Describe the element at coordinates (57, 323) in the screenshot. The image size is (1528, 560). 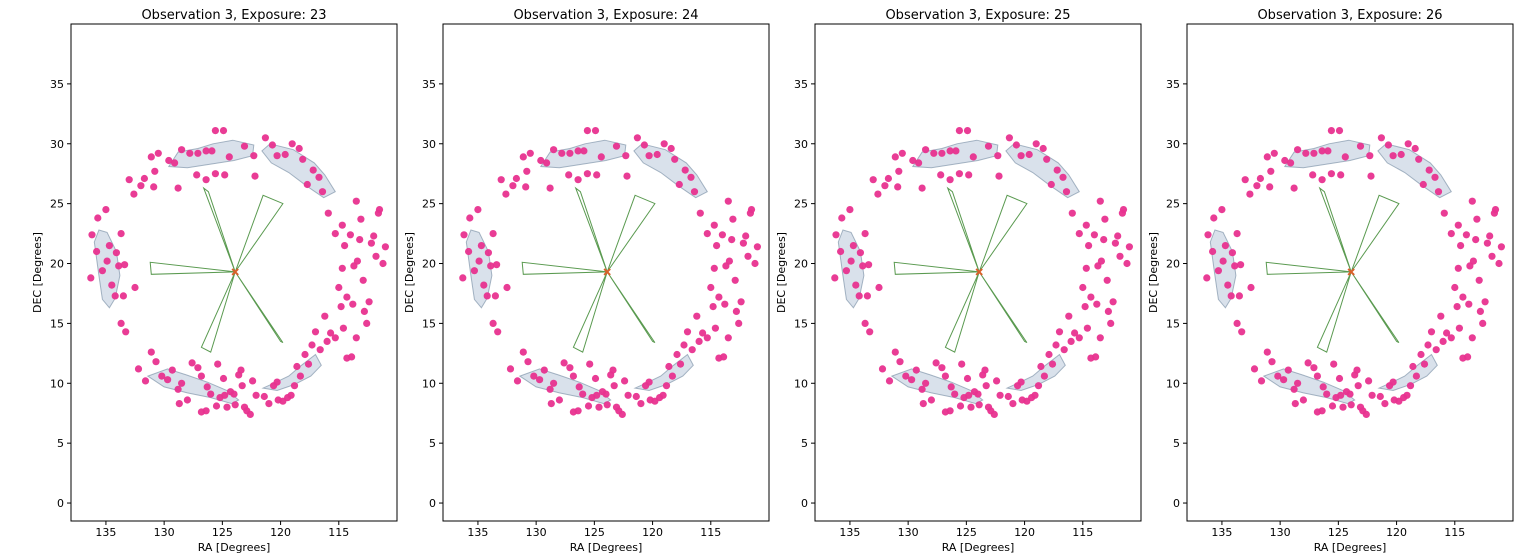
I see `y-tick-label: 15` at that location.